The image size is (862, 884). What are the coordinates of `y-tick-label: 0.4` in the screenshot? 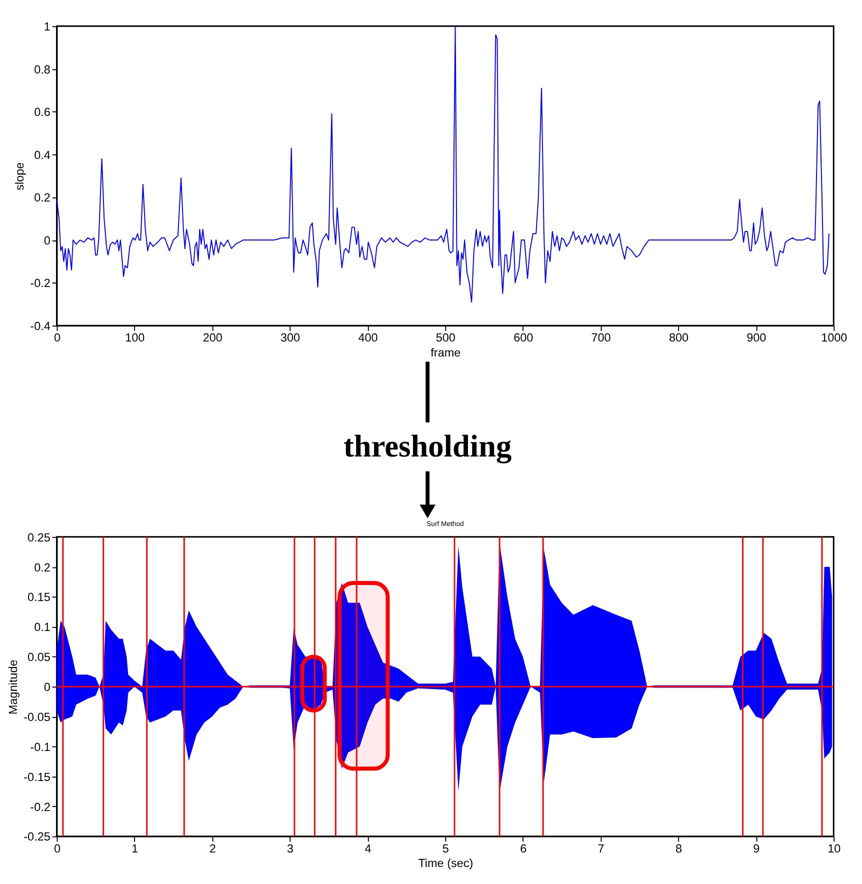 It's located at (42, 155).